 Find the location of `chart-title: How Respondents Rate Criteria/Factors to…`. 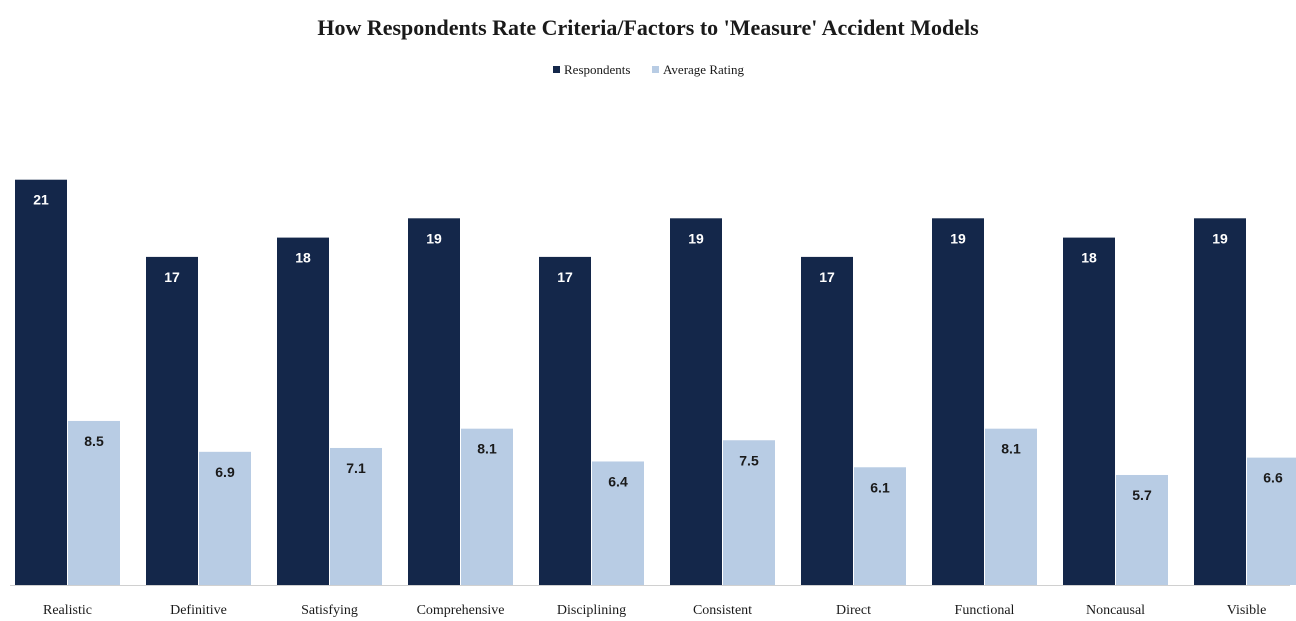

chart-title: How Respondents Rate Criteria/Factors to… is located at coordinates (648, 27).